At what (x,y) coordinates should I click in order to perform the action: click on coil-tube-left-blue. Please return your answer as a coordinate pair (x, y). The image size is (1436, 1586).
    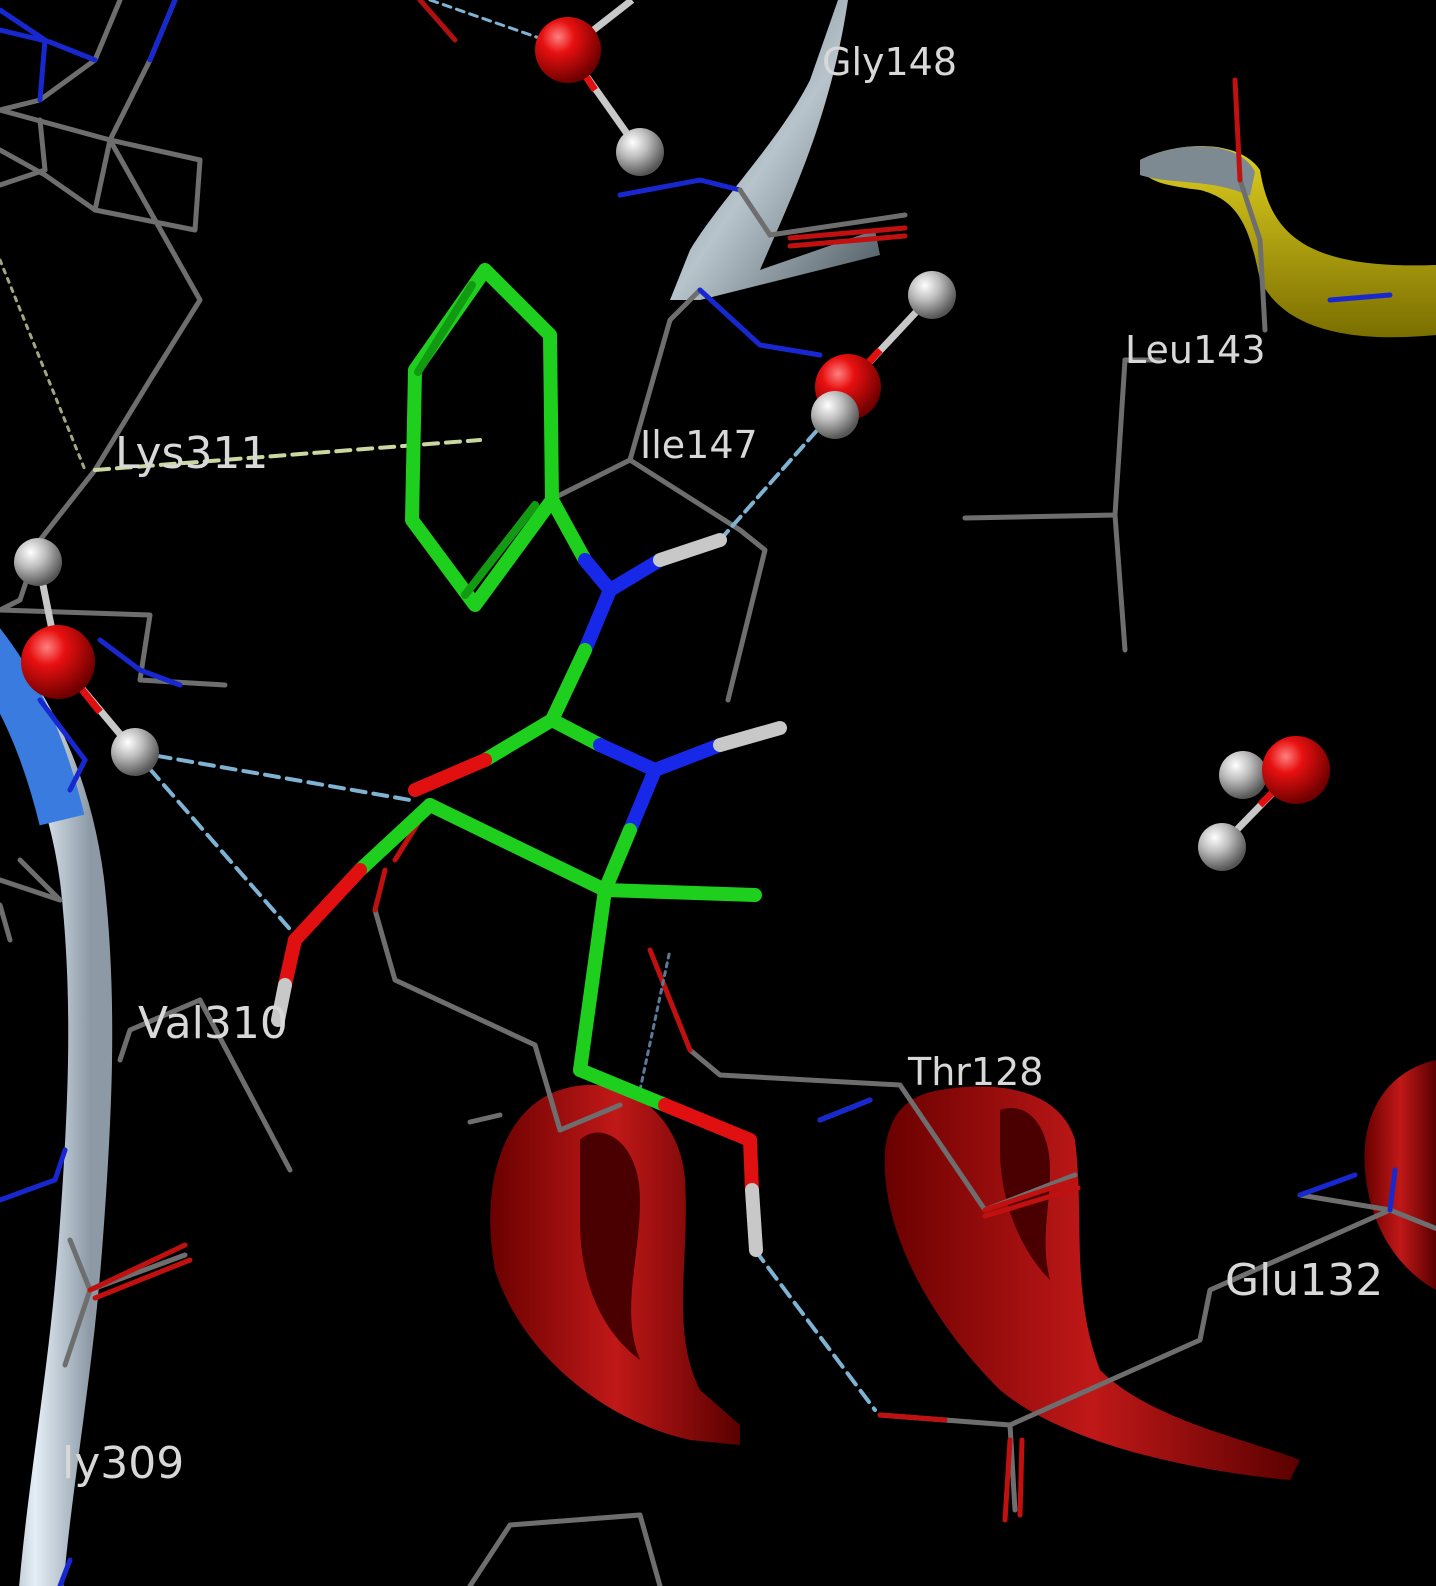
    Looking at the image, I should click on (42, 727).